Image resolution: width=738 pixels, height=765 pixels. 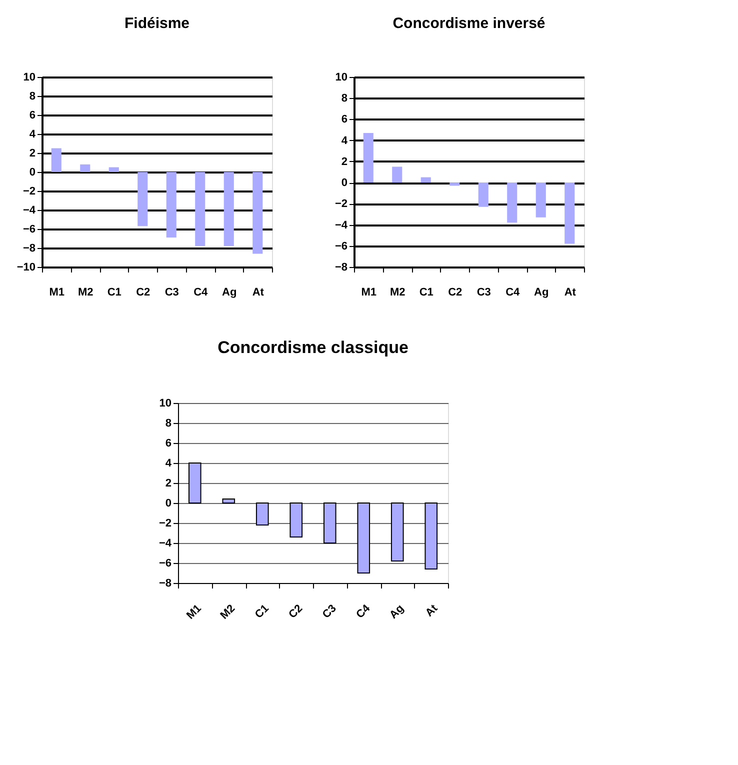 What do you see at coordinates (313, 347) in the screenshot?
I see `chart-title: Concordisme classique` at bounding box center [313, 347].